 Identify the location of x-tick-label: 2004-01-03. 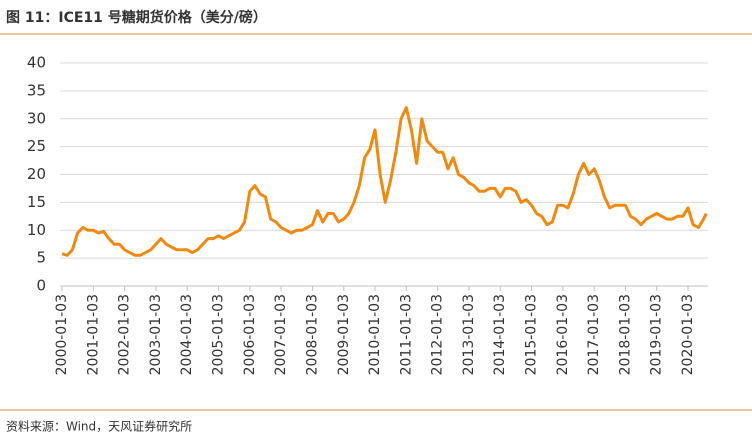
(187, 334).